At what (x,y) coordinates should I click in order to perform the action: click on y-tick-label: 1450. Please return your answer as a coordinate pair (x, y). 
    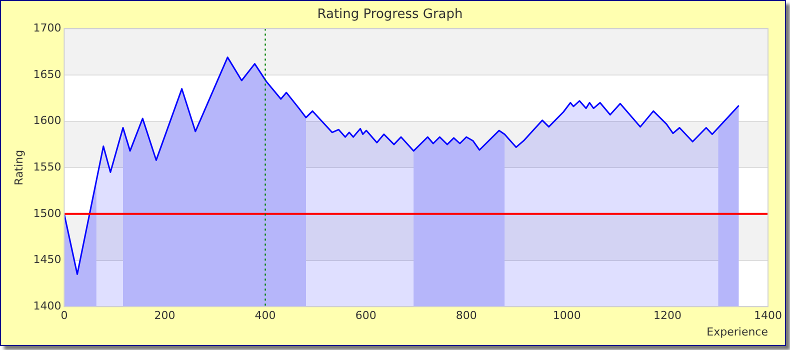
    Looking at the image, I should click on (47, 259).